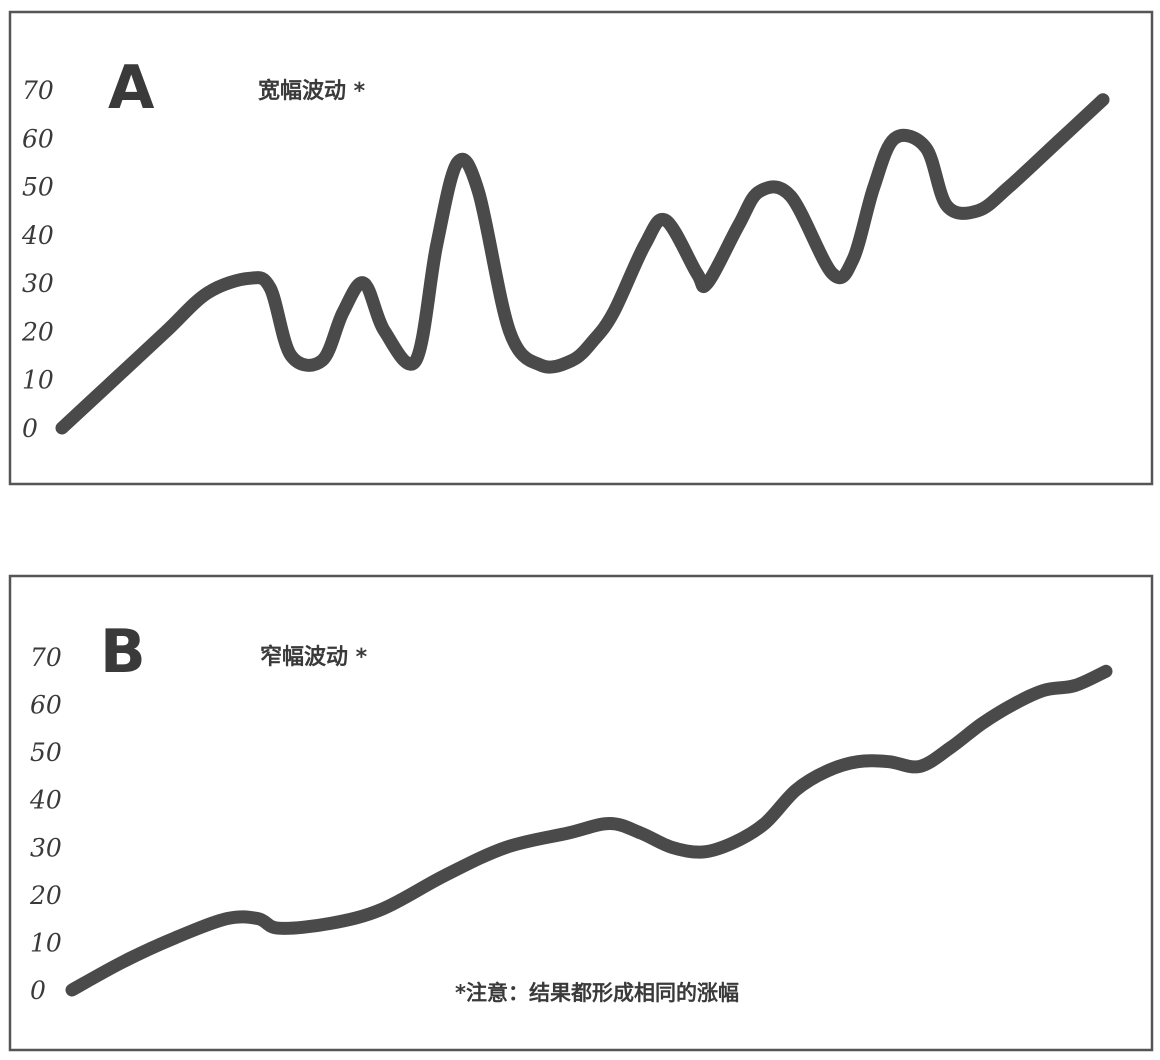 The width and height of the screenshot is (1160, 1060). I want to click on y-tick-label-a: 0, so click(30, 428).